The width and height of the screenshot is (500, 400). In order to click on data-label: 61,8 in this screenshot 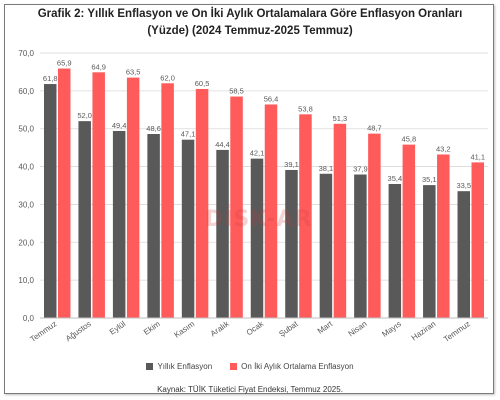, I will do `click(50, 78)`.